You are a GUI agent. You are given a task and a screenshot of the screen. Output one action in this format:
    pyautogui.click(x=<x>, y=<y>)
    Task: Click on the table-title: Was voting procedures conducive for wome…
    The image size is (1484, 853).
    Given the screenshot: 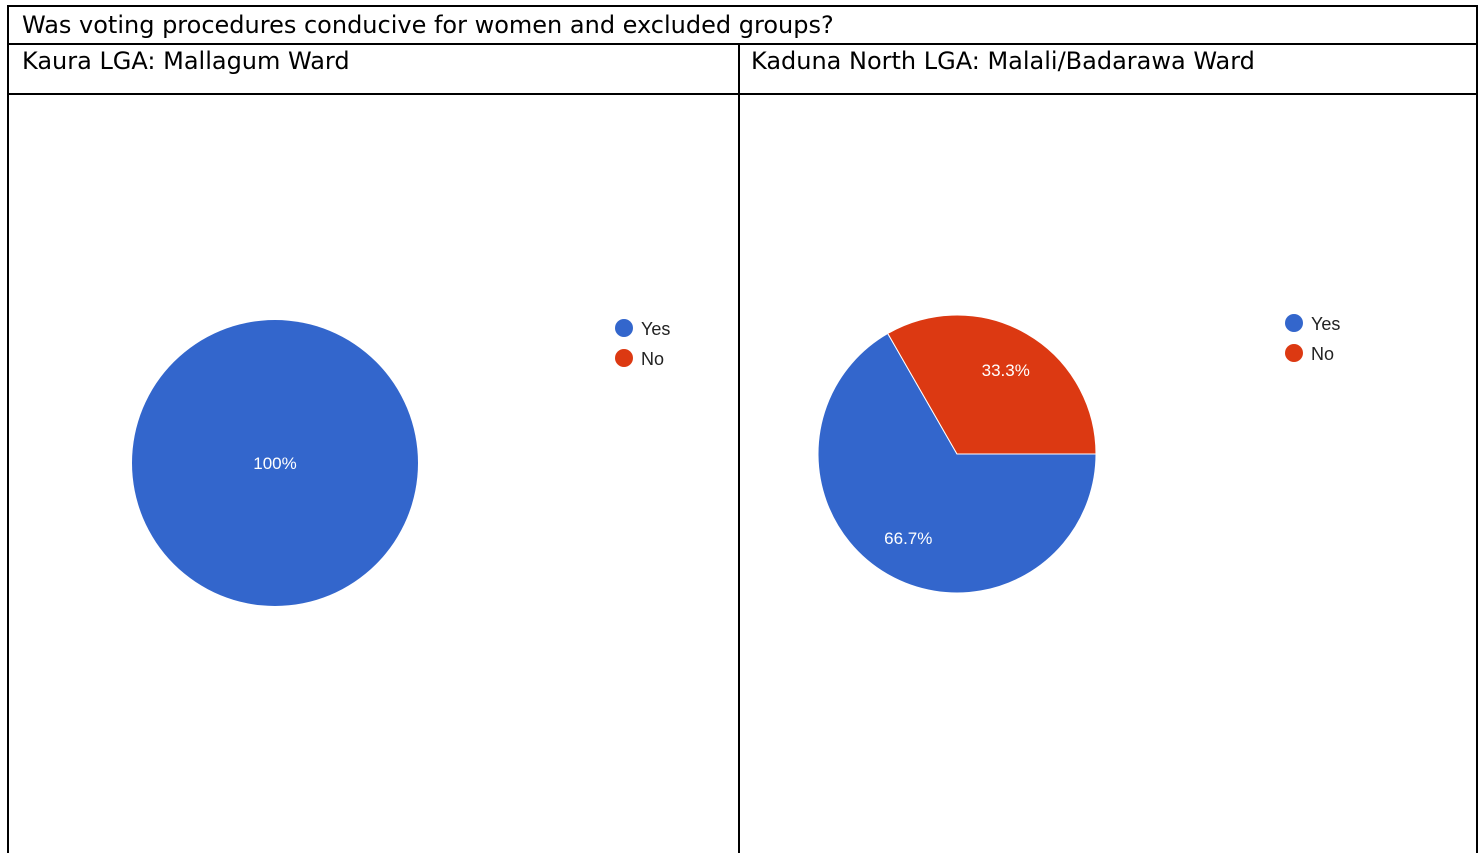 What is the action you would take?
    pyautogui.click(x=742, y=25)
    